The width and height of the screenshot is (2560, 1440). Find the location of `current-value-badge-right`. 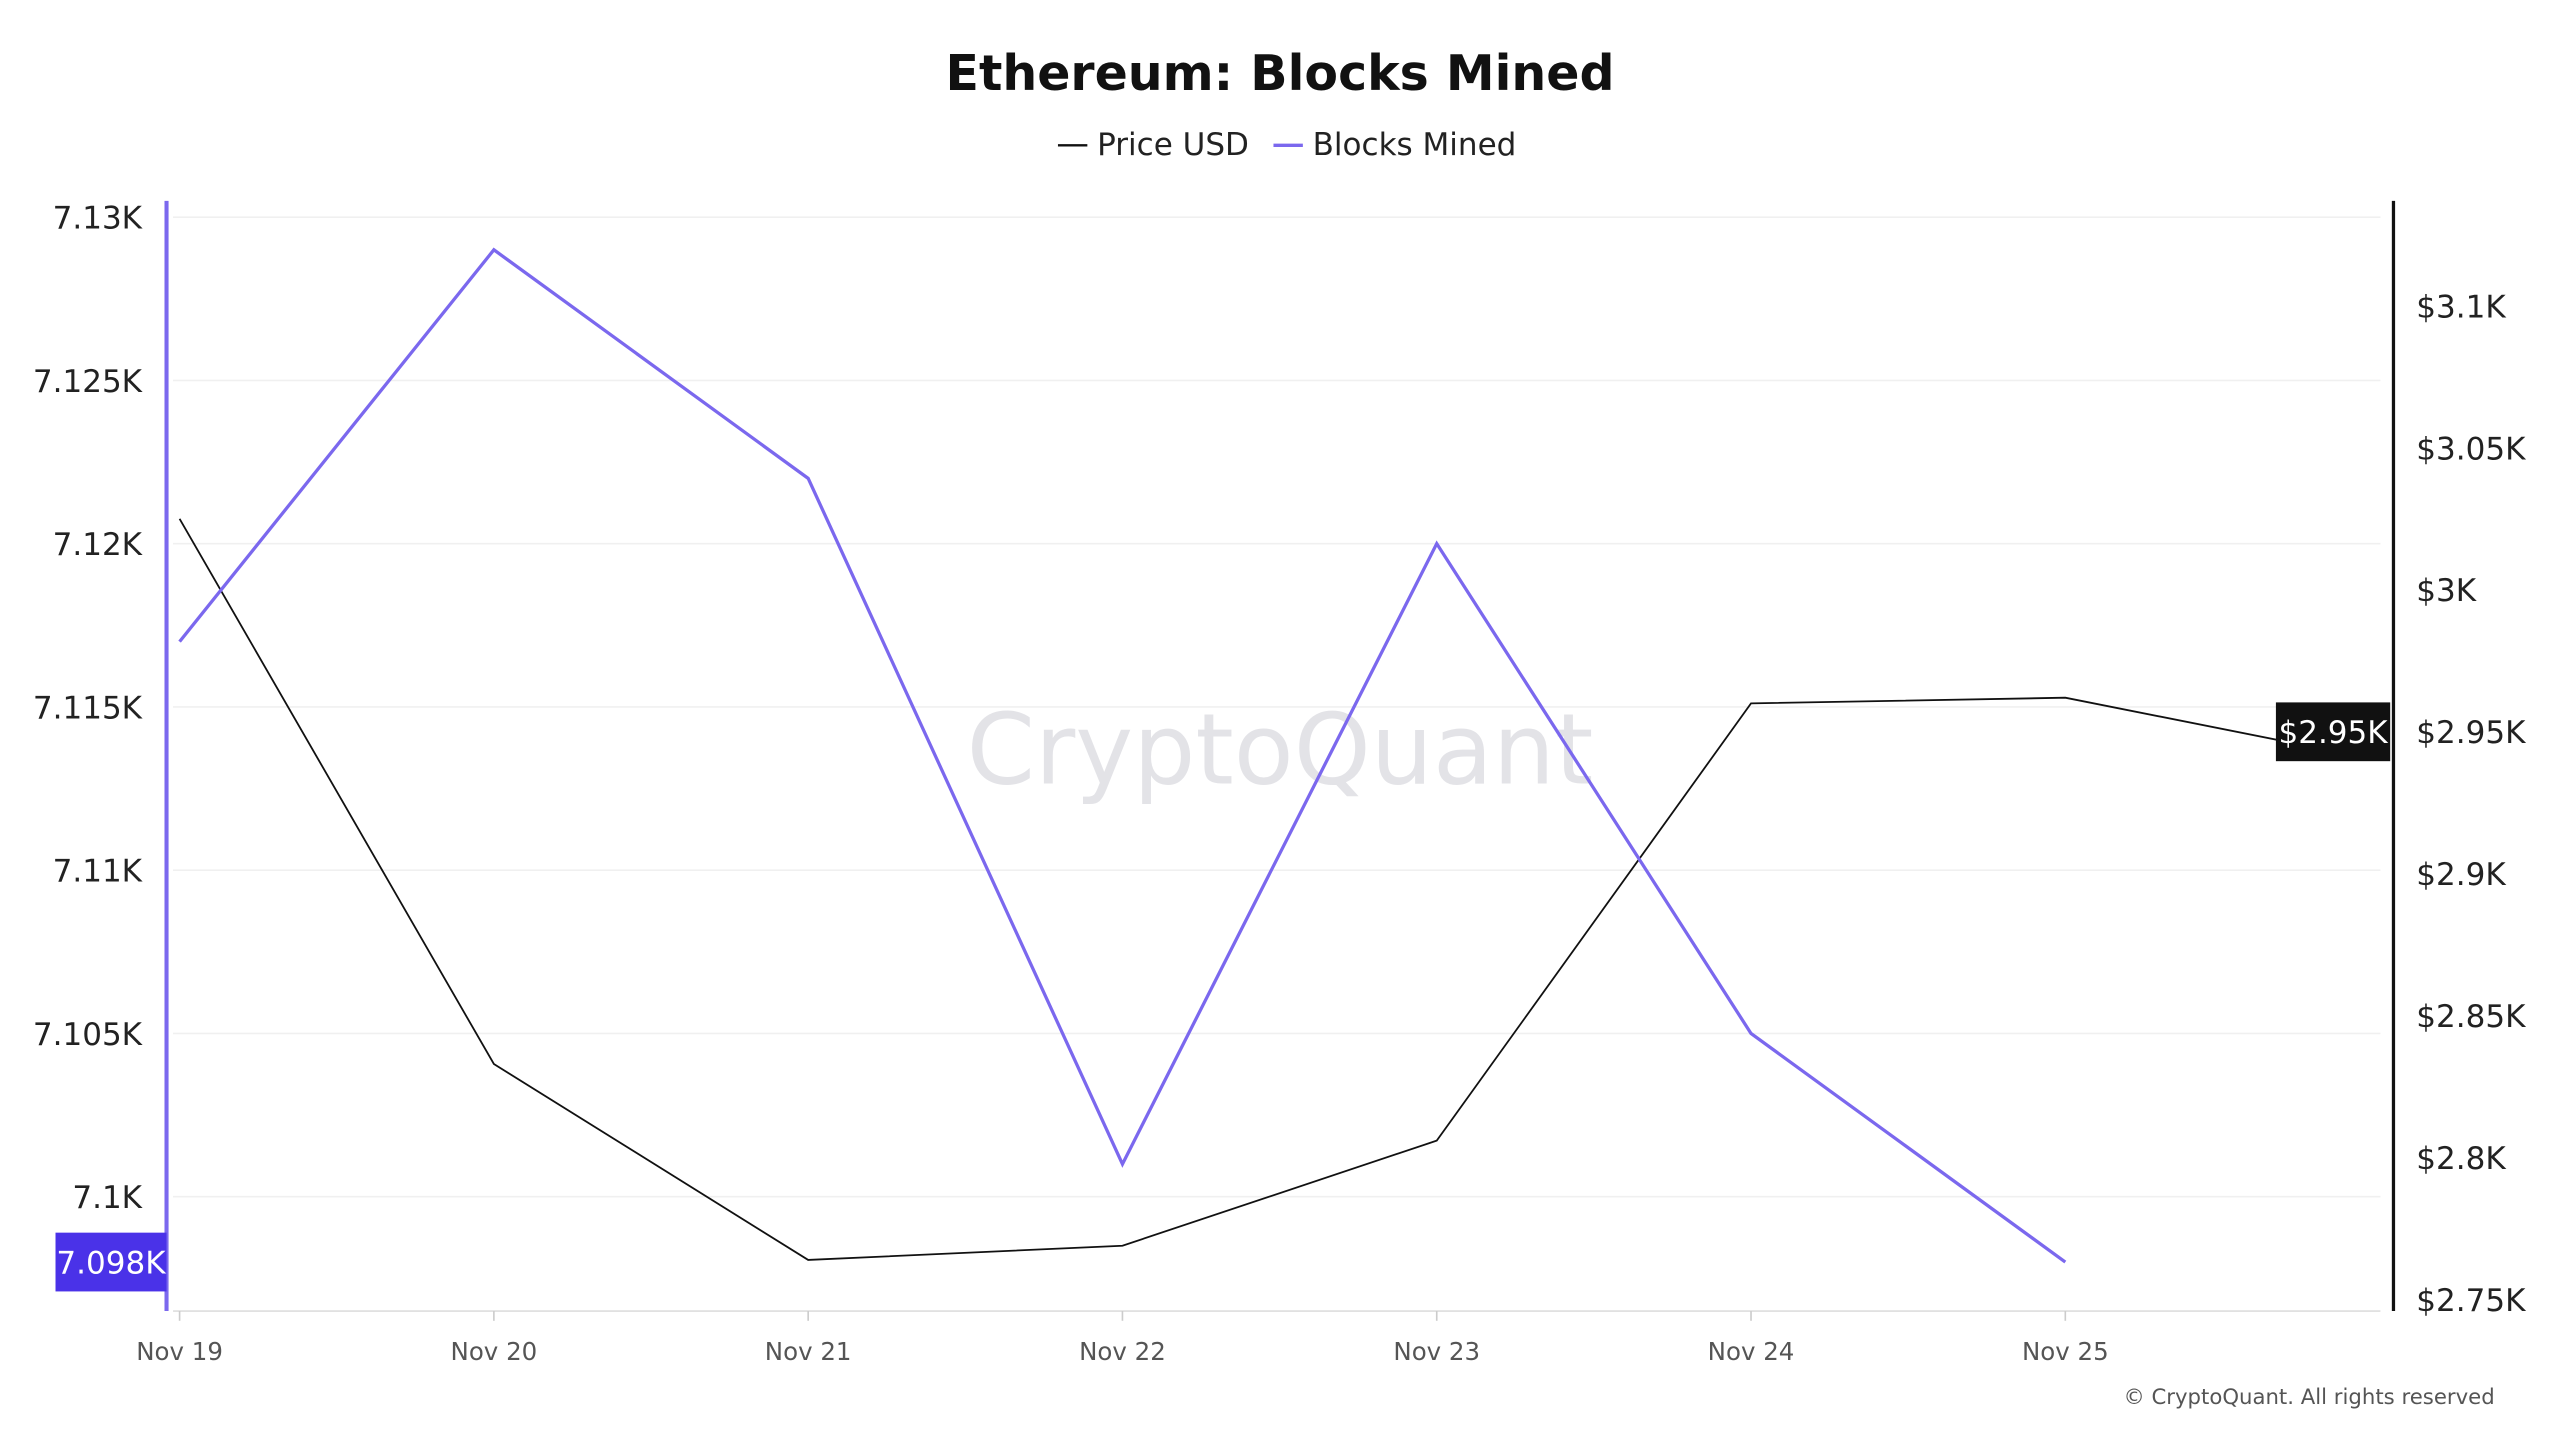

current-value-badge-right is located at coordinates (2333, 732).